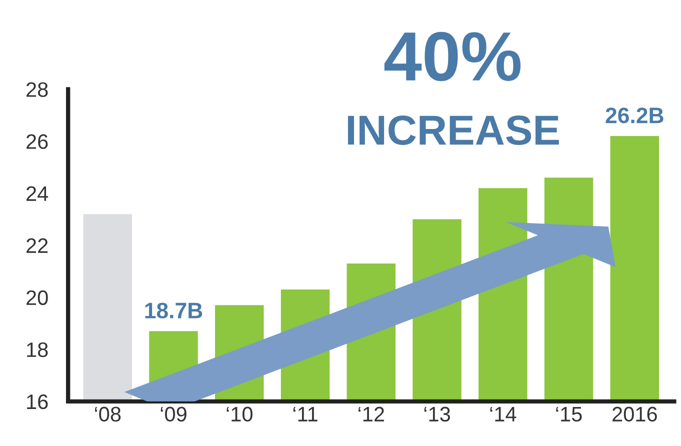  What do you see at coordinates (239, 414) in the screenshot?
I see `x-tick-label: ‘10` at bounding box center [239, 414].